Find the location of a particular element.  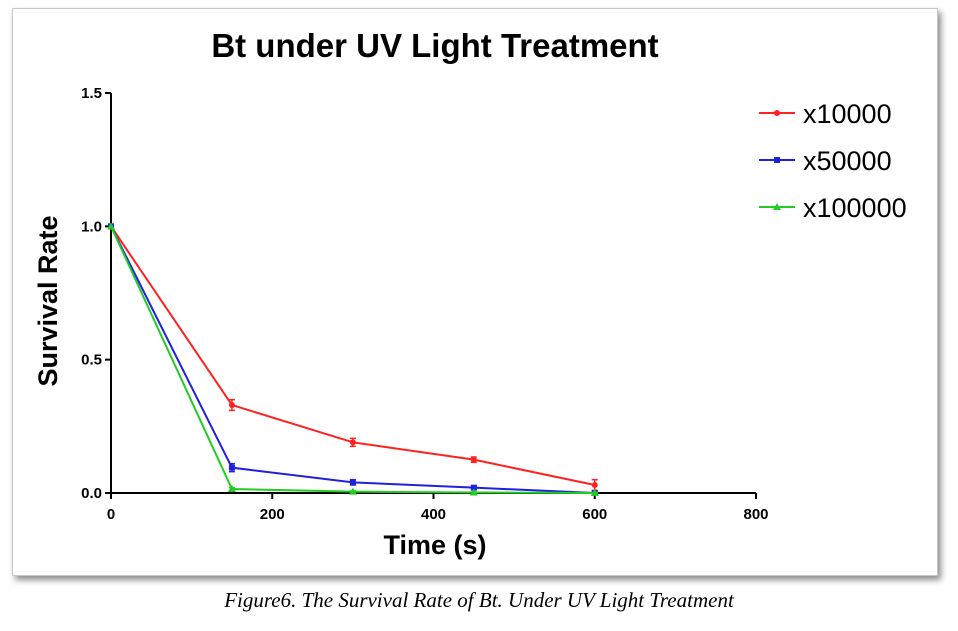

chart-title: Bt under UV Light Treatment is located at coordinates (434, 45).